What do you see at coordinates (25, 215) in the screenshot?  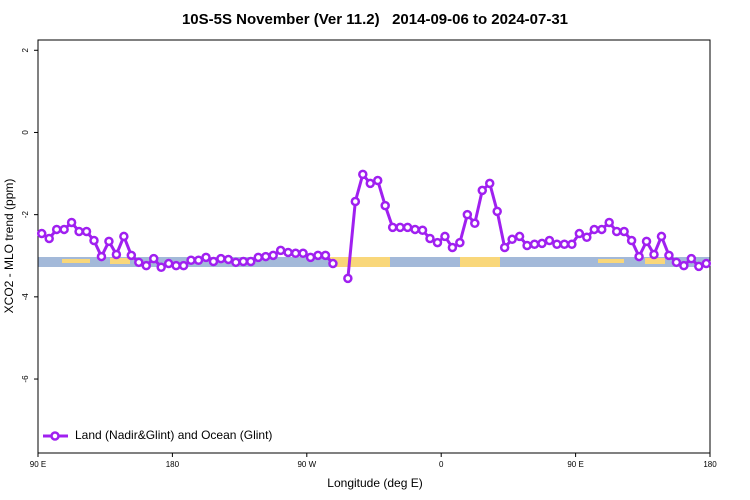 I see `y-tick-label: -2` at bounding box center [25, 215].